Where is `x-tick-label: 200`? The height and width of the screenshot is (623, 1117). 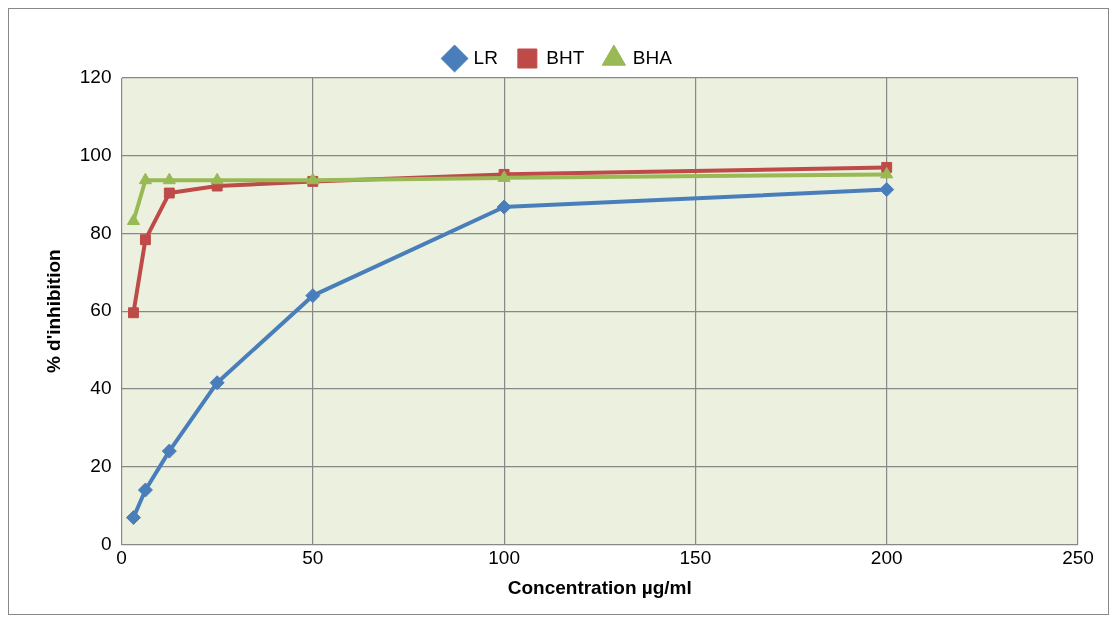 x-tick-label: 200 is located at coordinates (886, 558).